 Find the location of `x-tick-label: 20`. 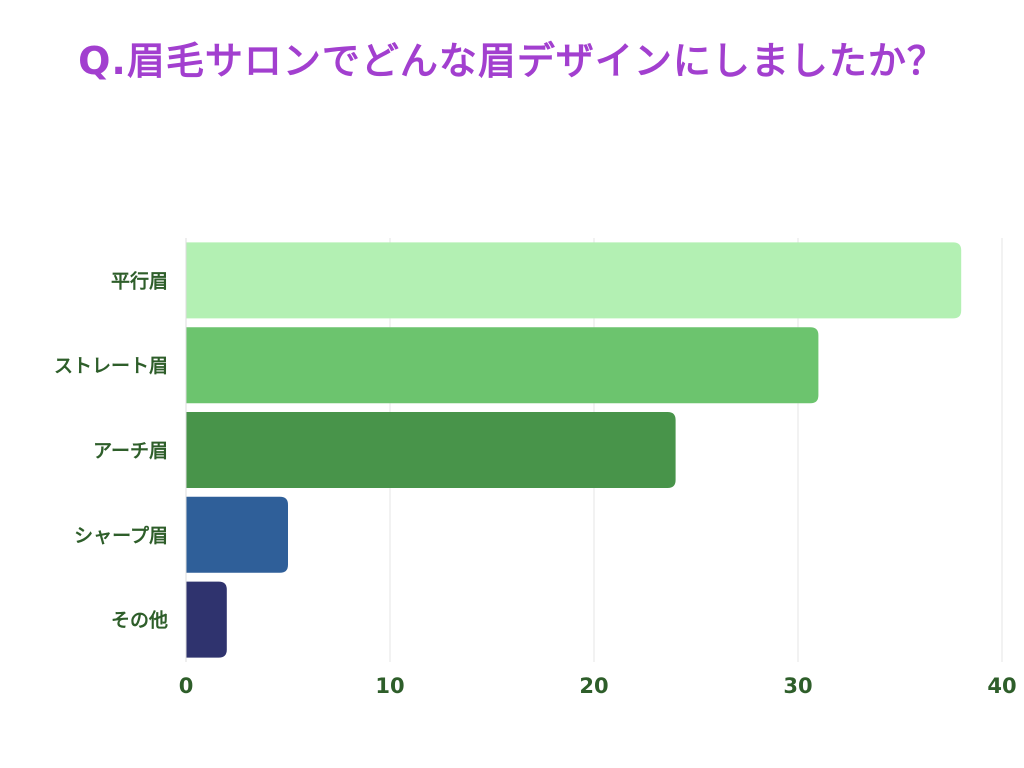

x-tick-label: 20 is located at coordinates (593, 686).